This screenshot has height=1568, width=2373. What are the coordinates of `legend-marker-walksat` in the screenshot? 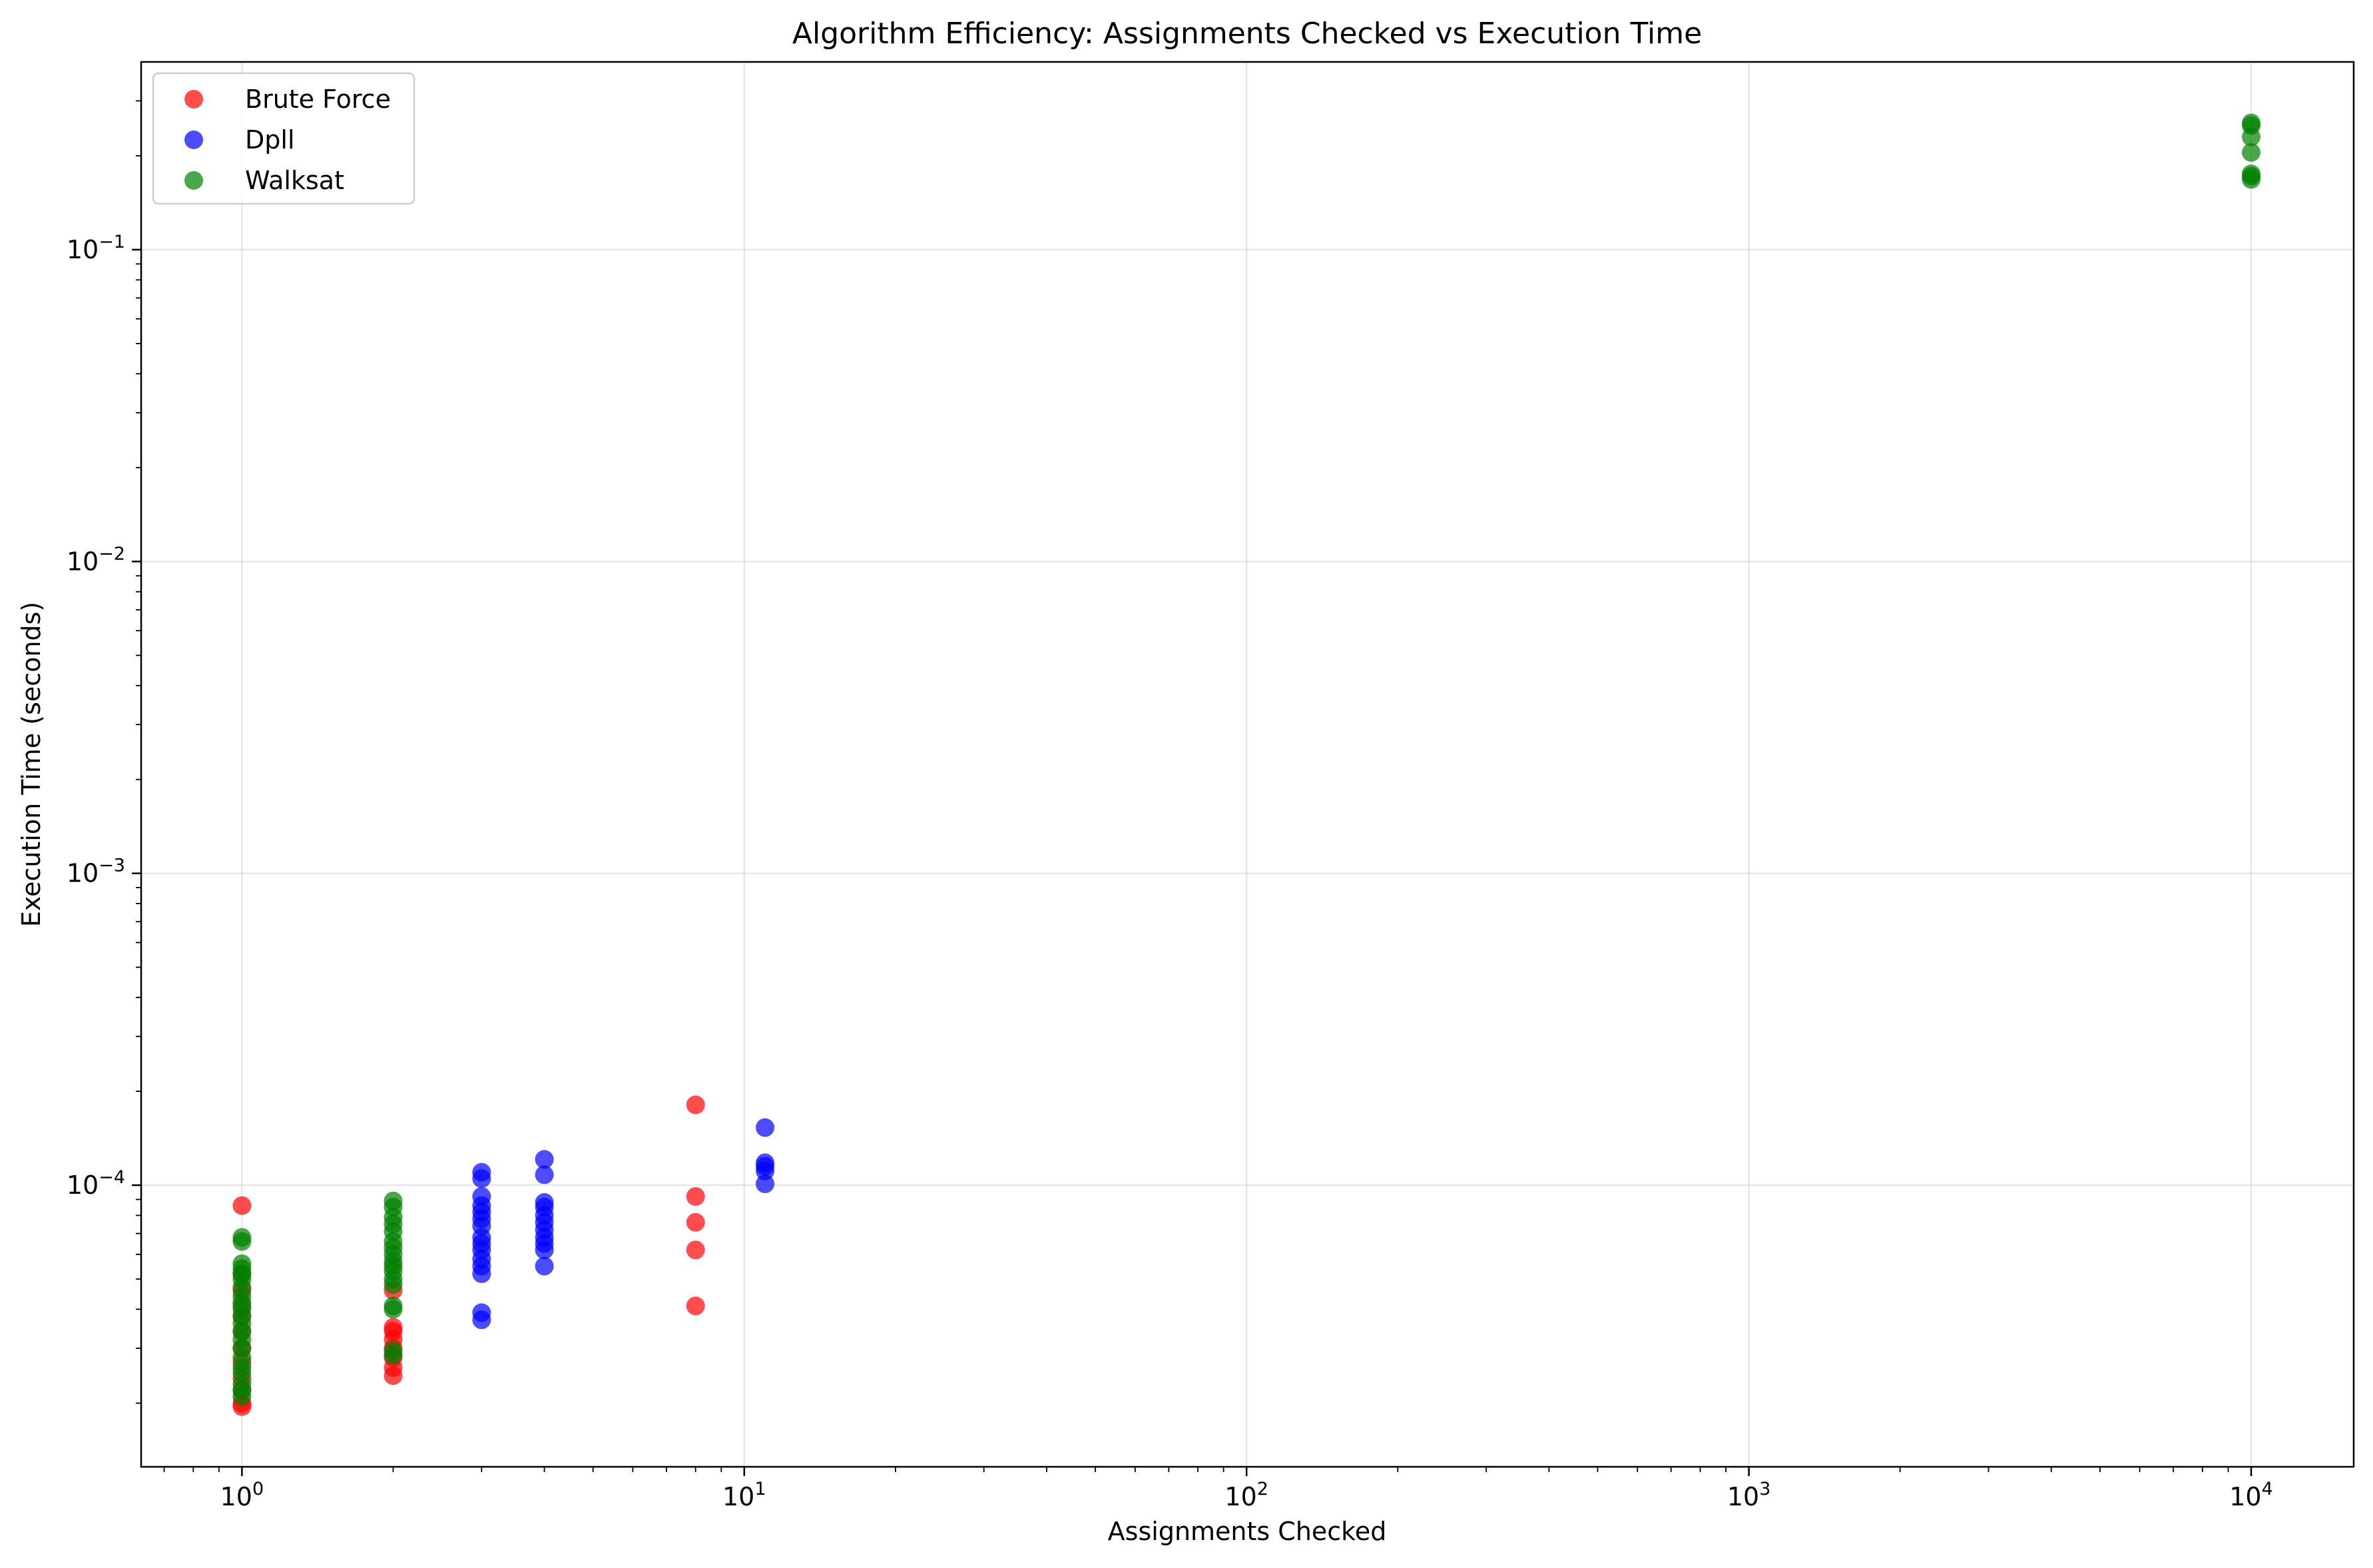 It's located at (193, 180).